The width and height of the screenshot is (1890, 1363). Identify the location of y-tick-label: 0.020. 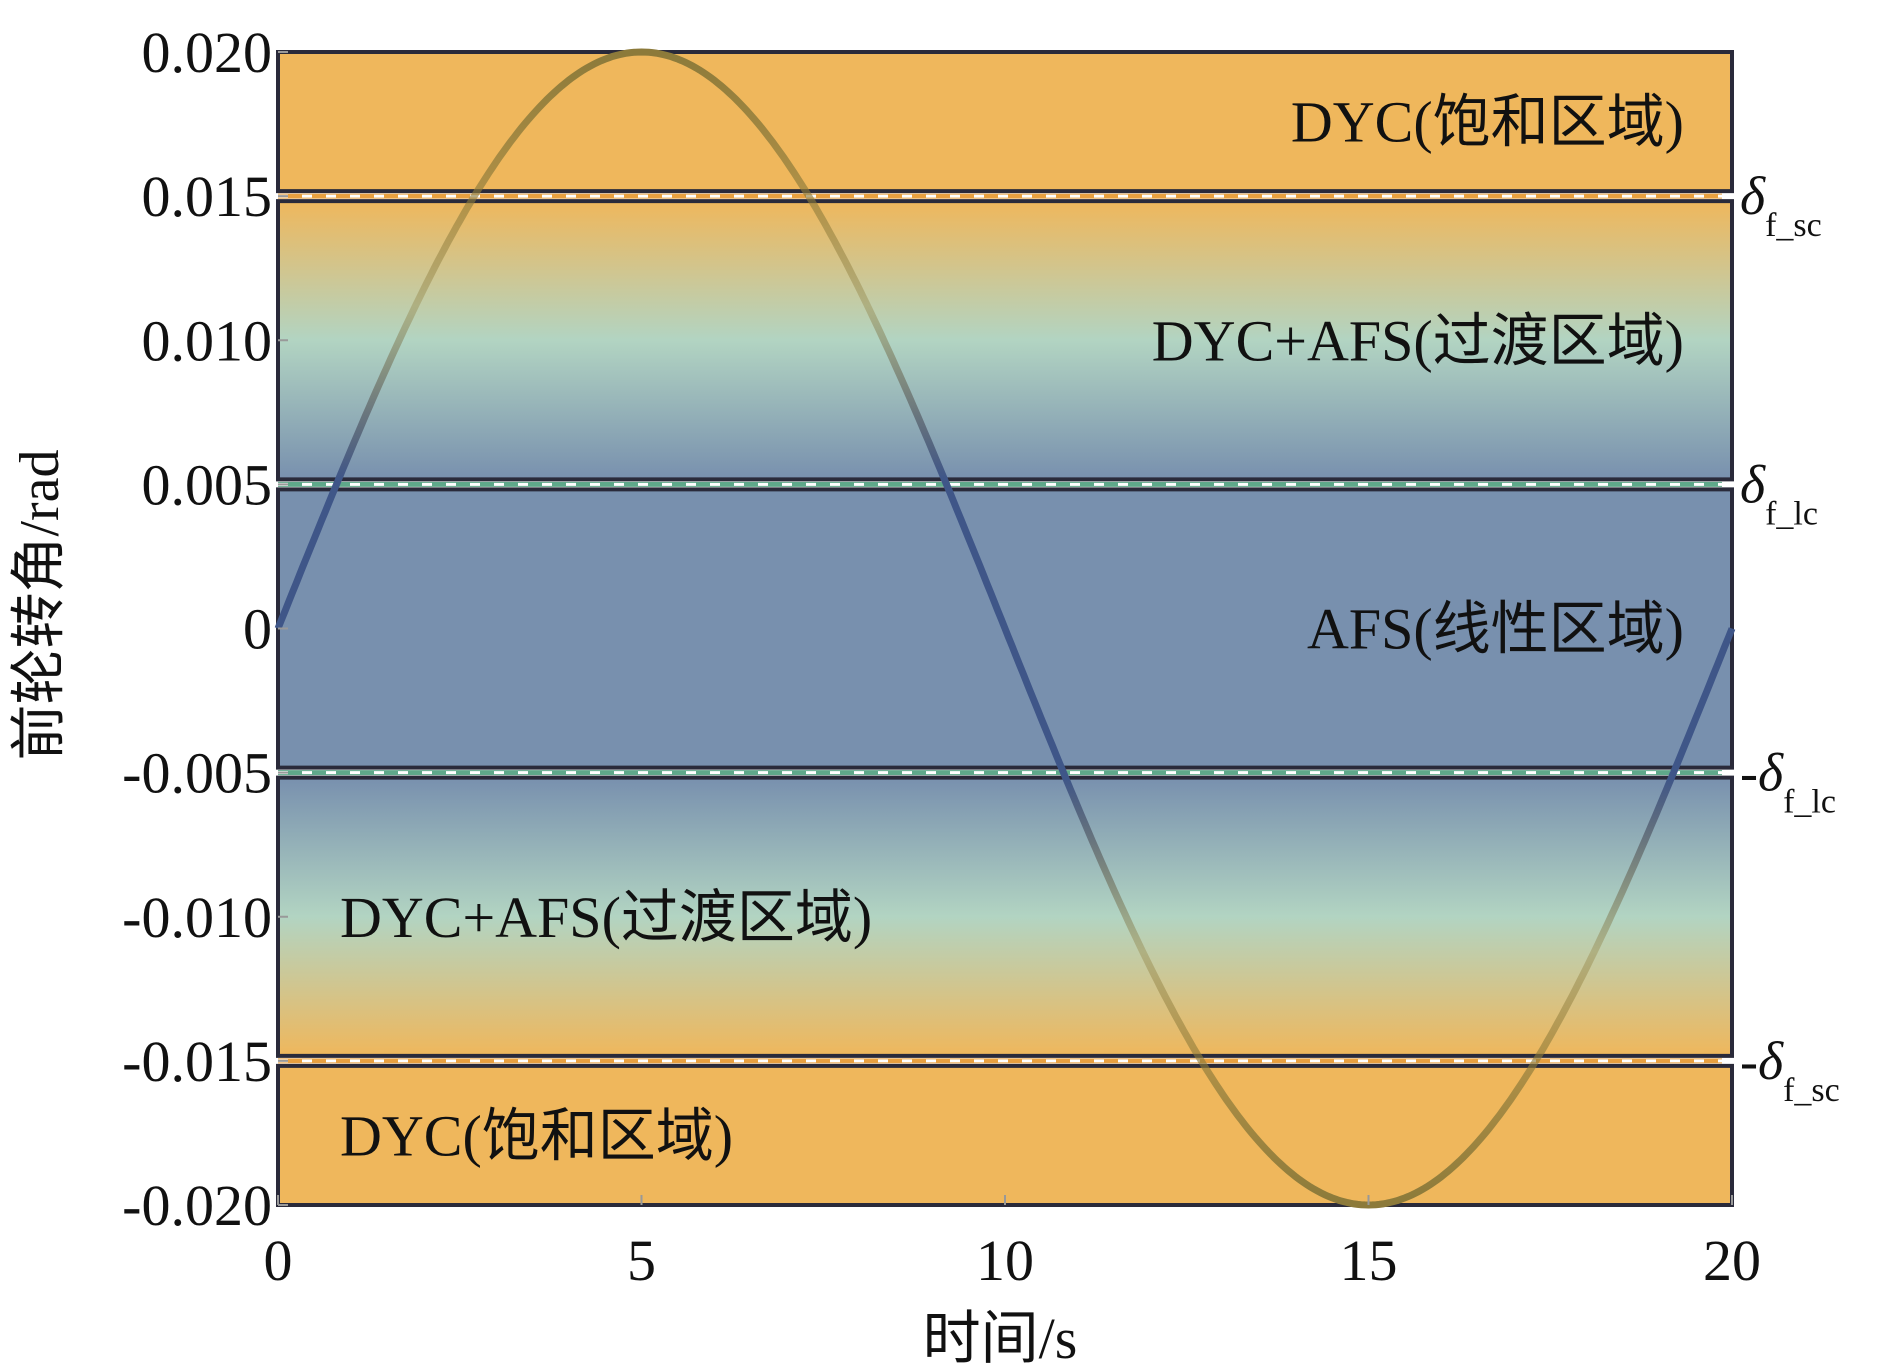
(207, 52).